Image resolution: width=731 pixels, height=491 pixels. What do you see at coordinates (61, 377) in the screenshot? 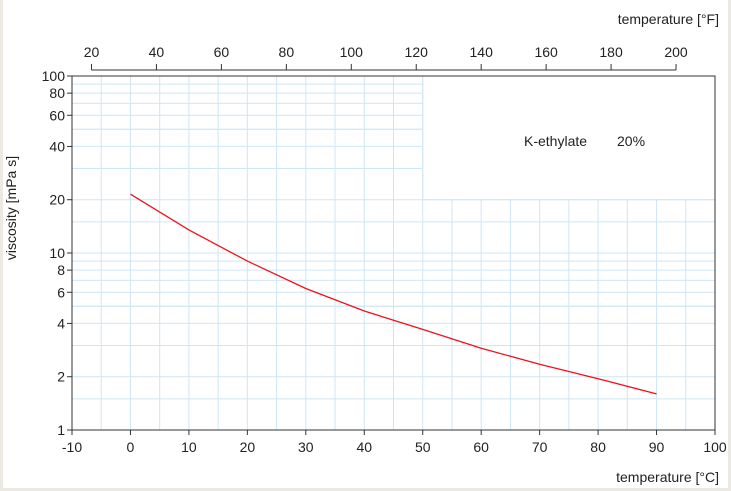
I see `y-tick-label: 2` at bounding box center [61, 377].